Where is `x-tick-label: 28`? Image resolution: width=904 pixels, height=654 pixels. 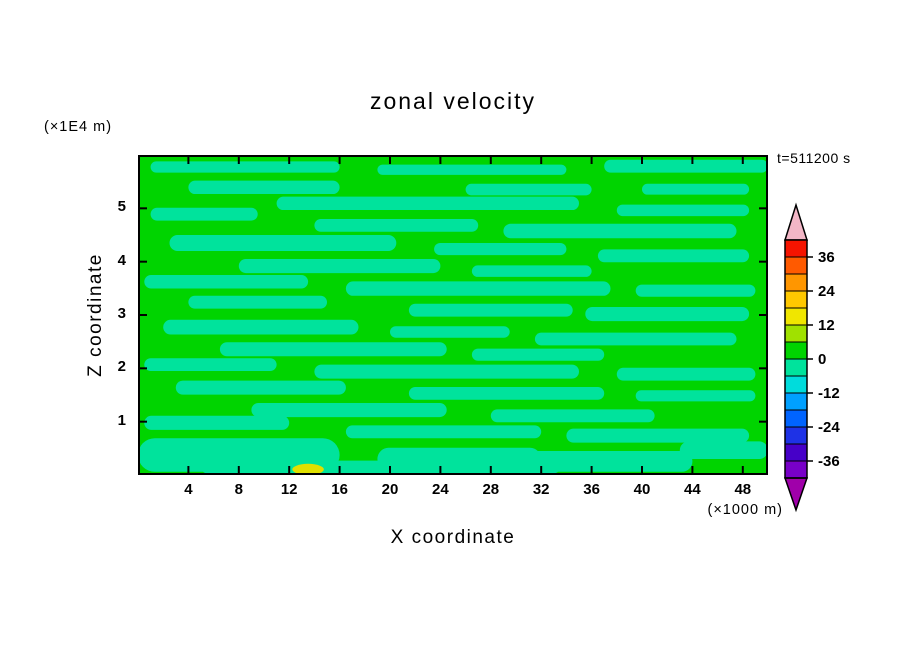 x-tick-label: 28 is located at coordinates (491, 489).